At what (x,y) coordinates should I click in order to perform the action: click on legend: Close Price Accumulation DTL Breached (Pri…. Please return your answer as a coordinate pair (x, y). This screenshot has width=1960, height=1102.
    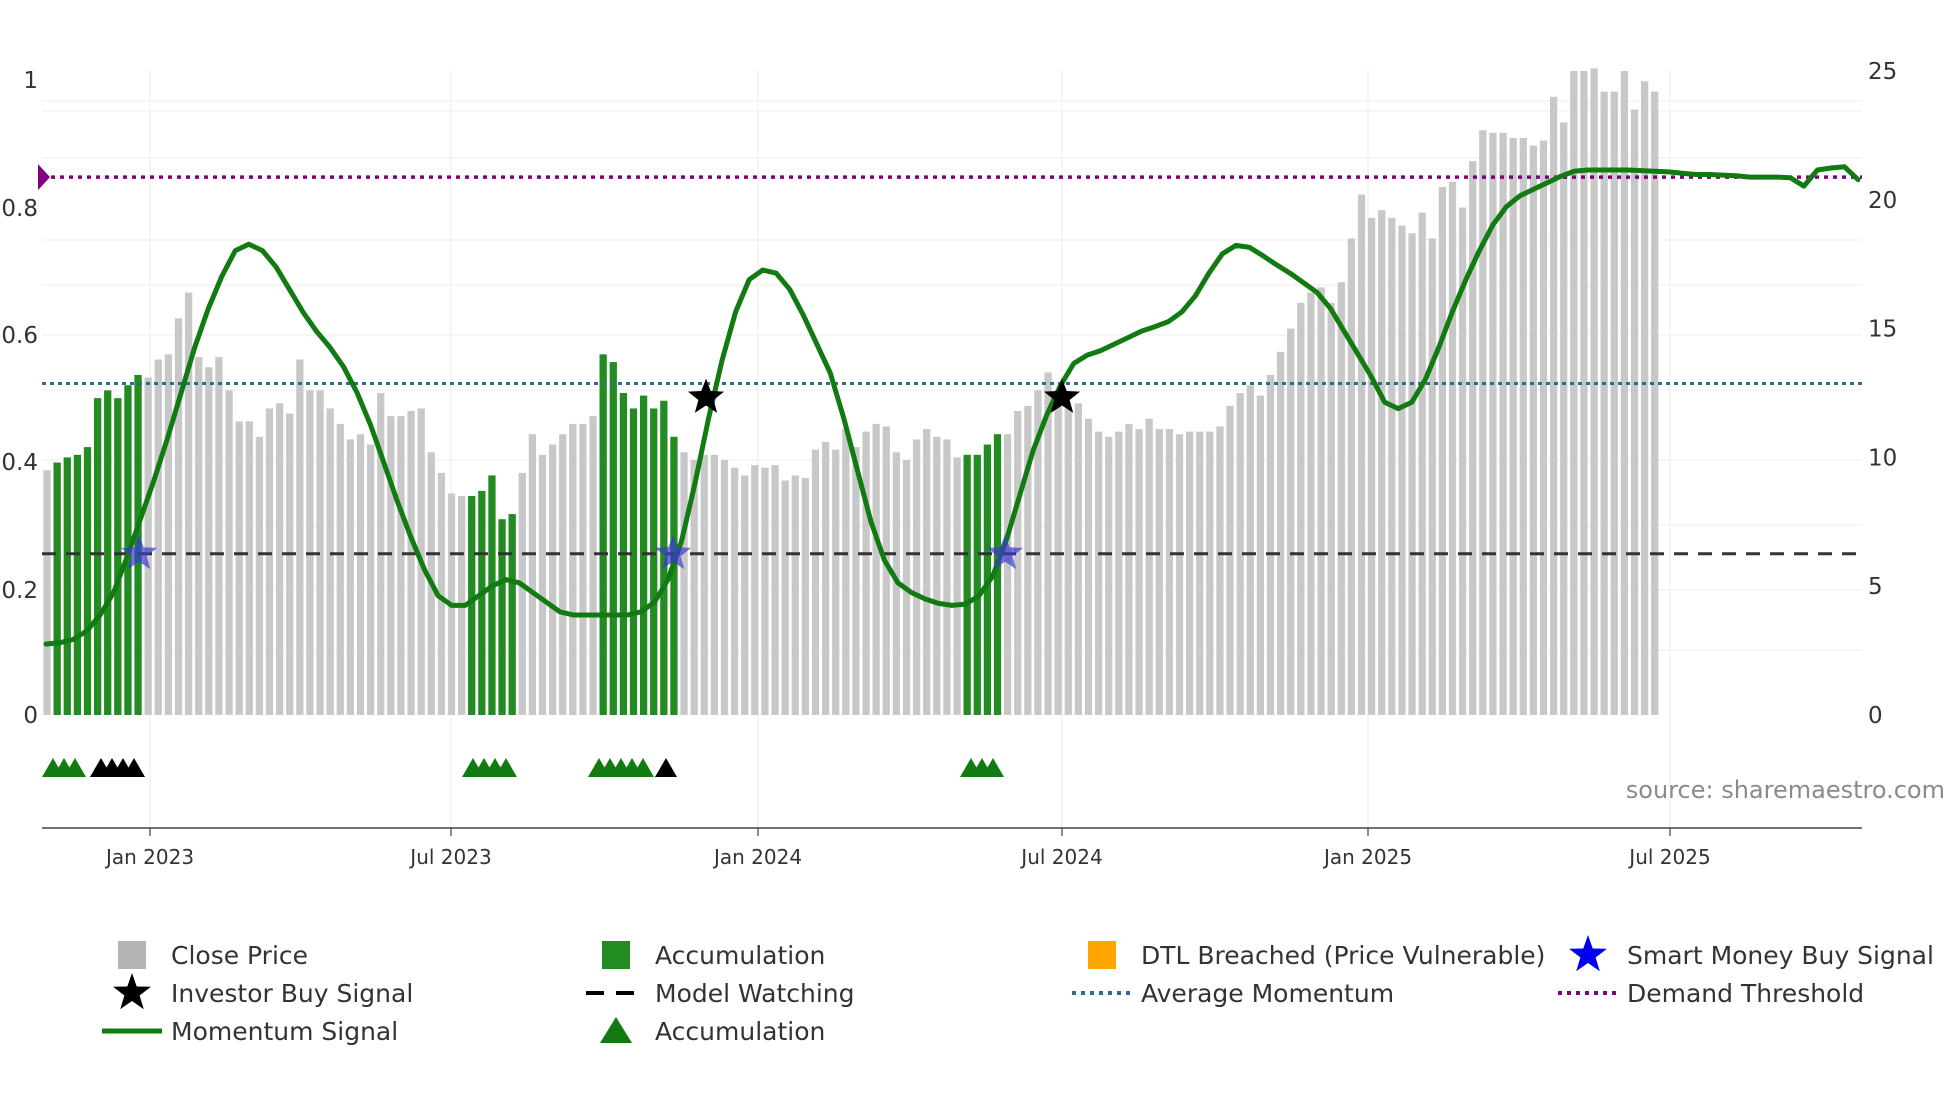
    Looking at the image, I should click on (1018, 990).